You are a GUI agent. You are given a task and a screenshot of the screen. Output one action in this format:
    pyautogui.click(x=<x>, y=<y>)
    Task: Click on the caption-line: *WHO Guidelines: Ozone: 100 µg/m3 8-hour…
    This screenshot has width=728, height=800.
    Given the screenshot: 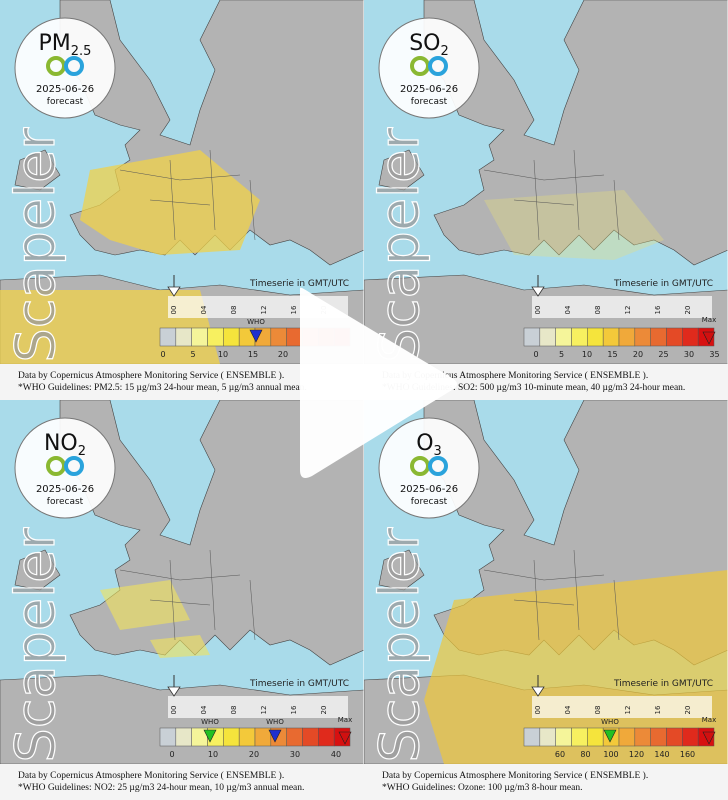 What is the action you would take?
    pyautogui.click(x=482, y=788)
    